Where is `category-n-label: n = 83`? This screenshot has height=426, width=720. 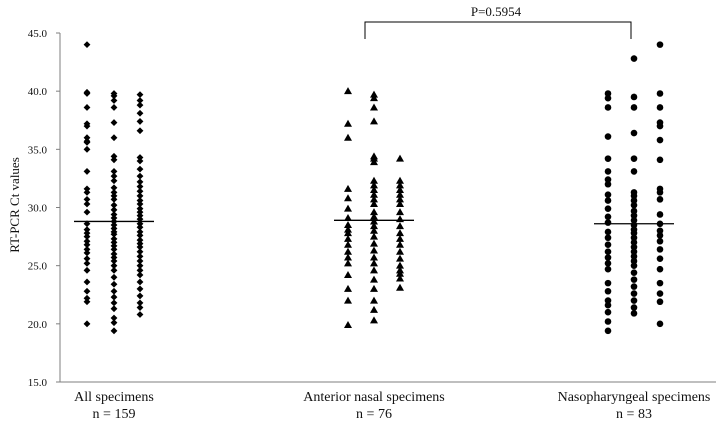
category-n-label: n = 83 is located at coordinates (634, 414).